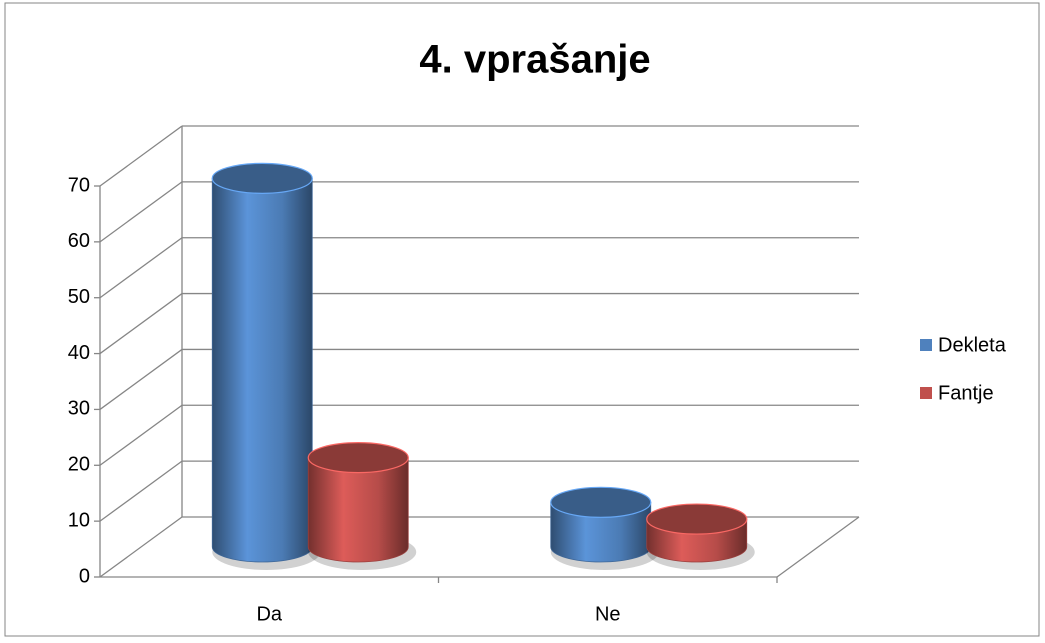  What do you see at coordinates (818, 547) in the screenshot?
I see `floor-right-edge` at bounding box center [818, 547].